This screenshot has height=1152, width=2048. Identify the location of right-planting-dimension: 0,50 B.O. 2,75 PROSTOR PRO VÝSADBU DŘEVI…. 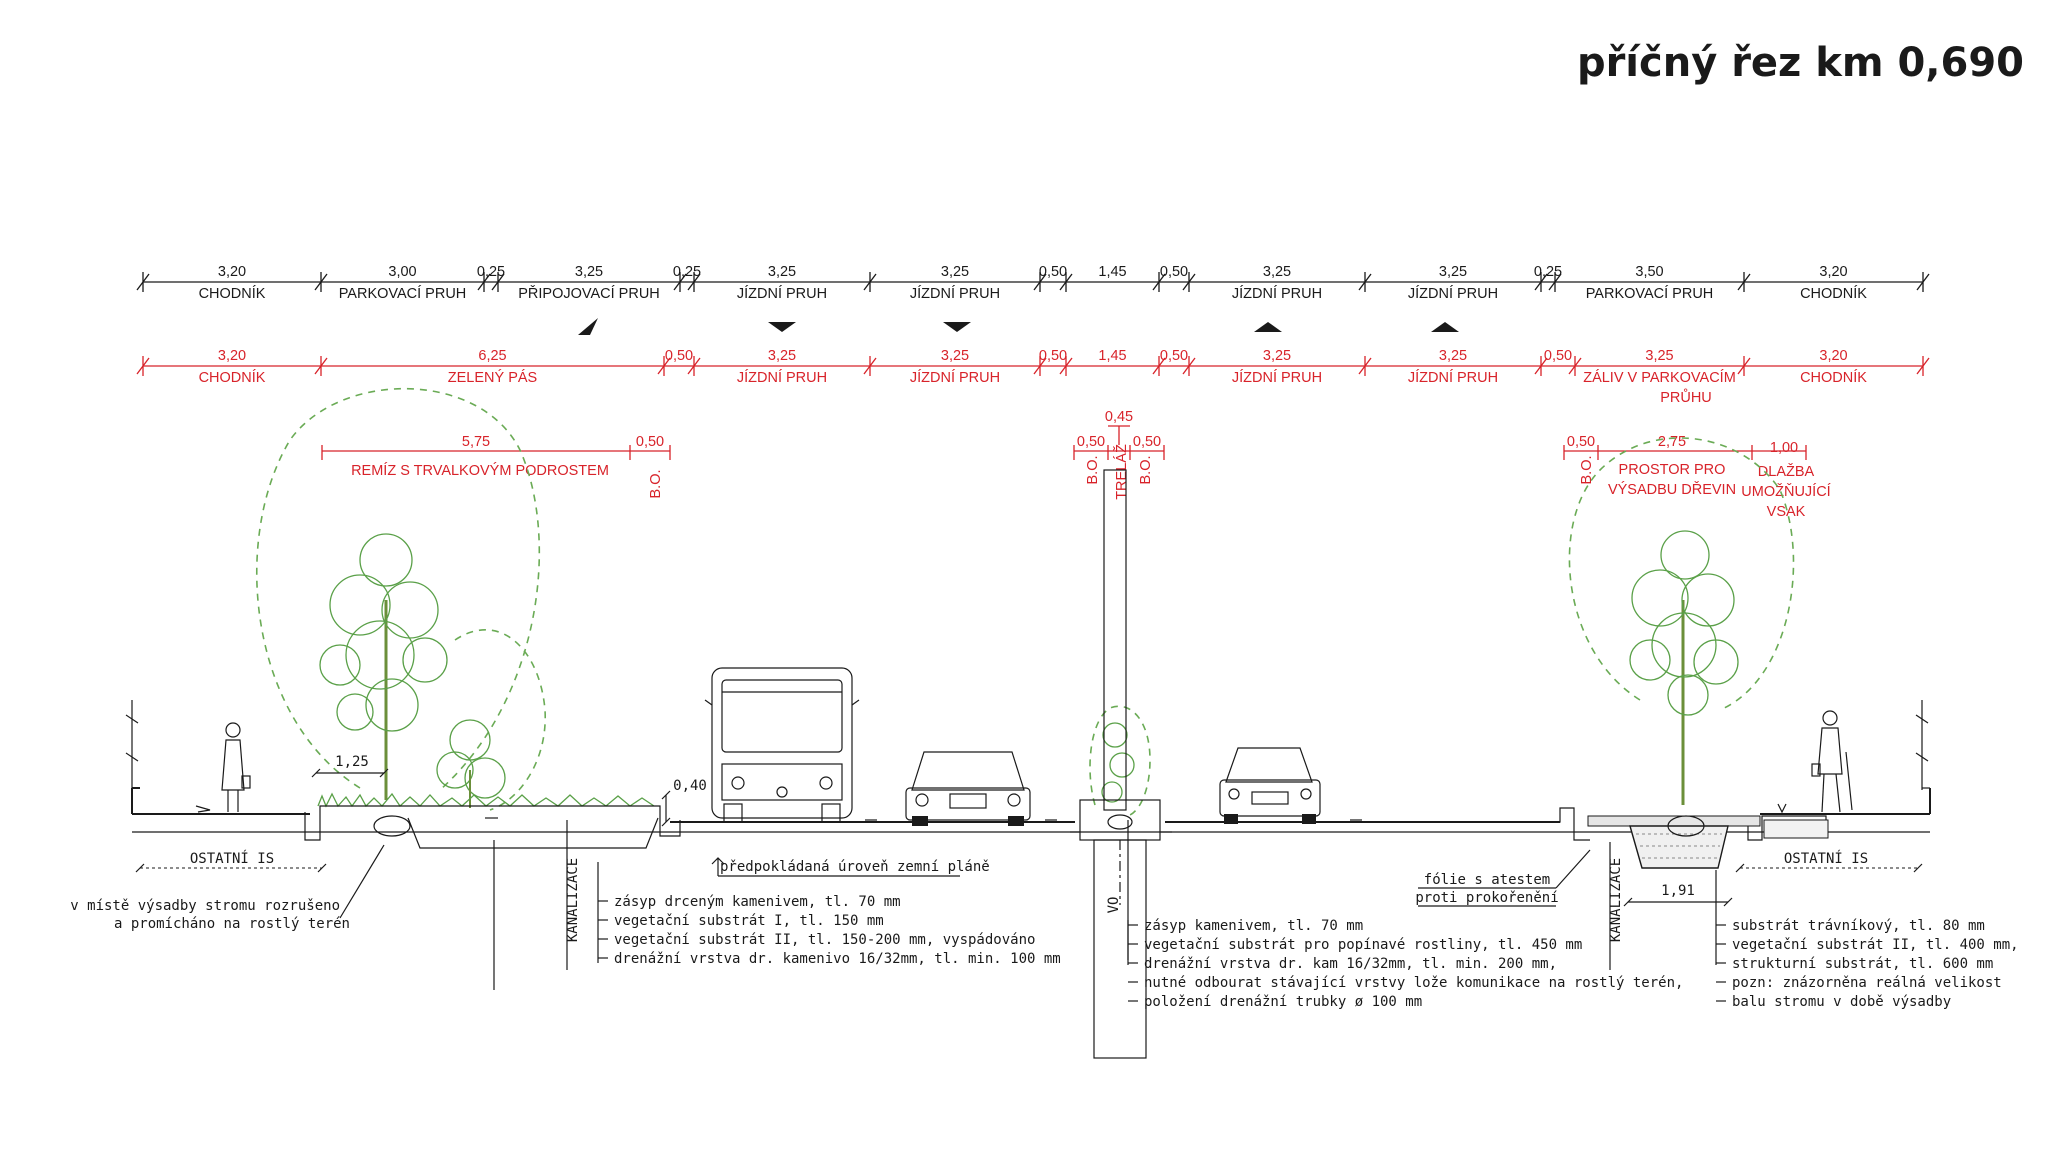
(1697, 477).